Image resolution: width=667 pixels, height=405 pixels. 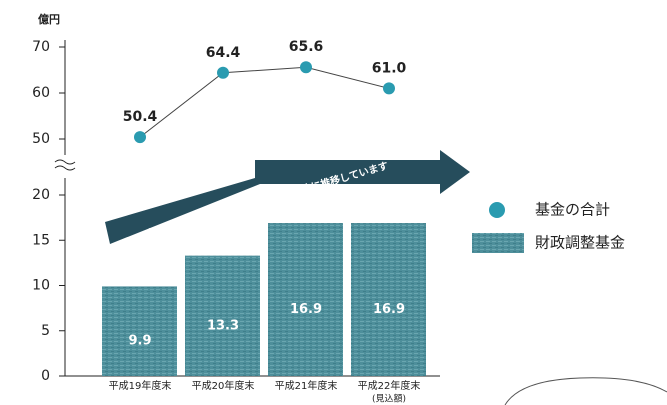 I want to click on axis-break, so click(x=65, y=165).